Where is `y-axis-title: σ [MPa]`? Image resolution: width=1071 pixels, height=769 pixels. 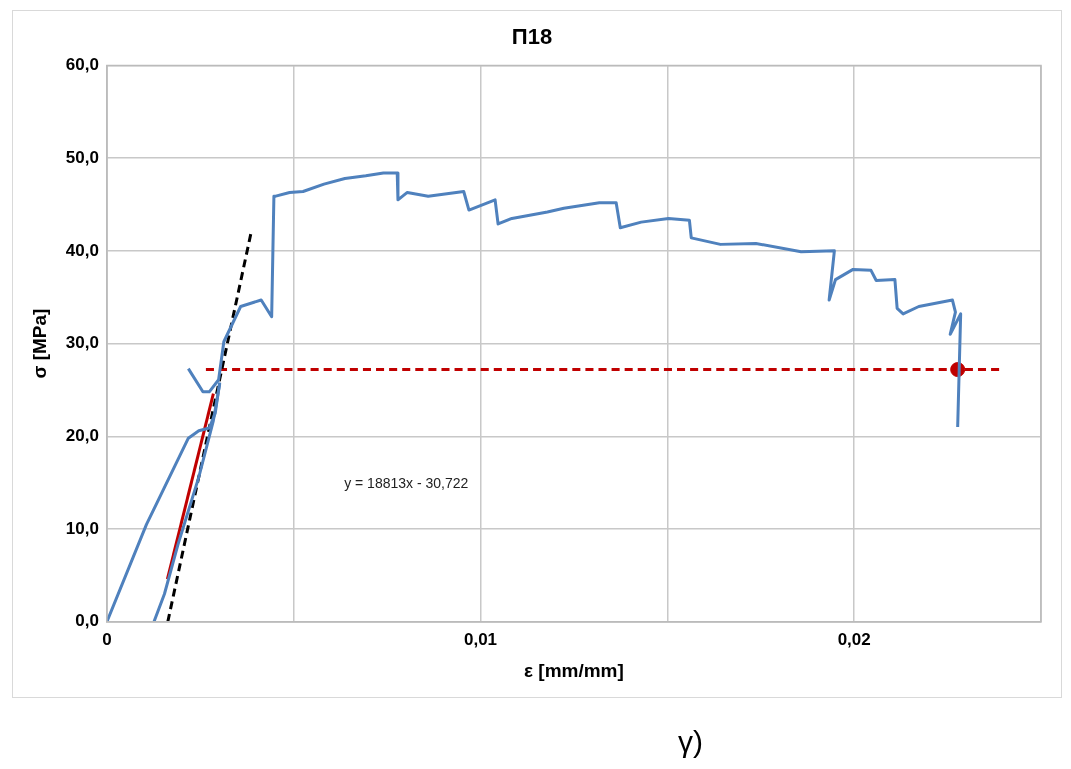
y-axis-title: σ [MPa] is located at coordinates (39, 343).